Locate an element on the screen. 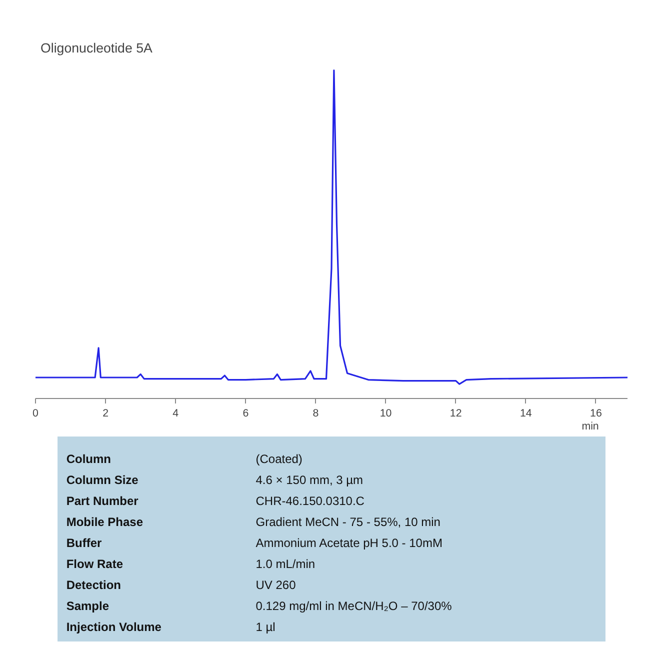 The width and height of the screenshot is (672, 672). text: Gradient MeCN - 75 - 55%, 10 min is located at coordinates (348, 522).